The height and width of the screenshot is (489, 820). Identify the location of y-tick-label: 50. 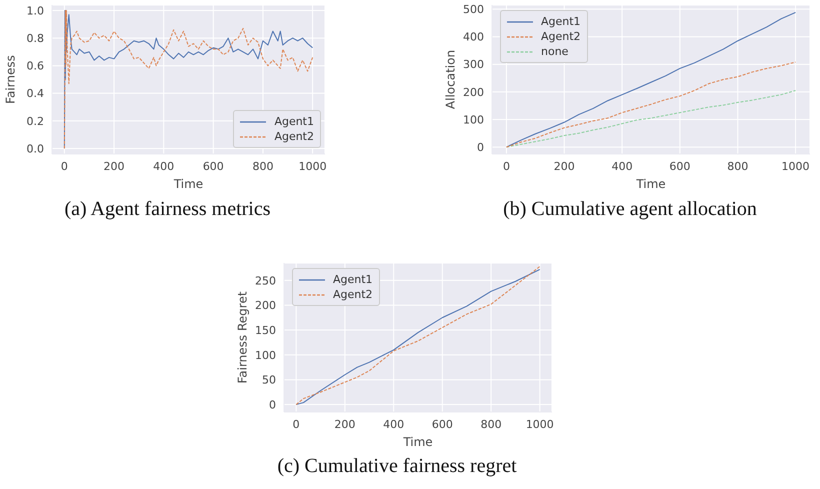
(269, 380).